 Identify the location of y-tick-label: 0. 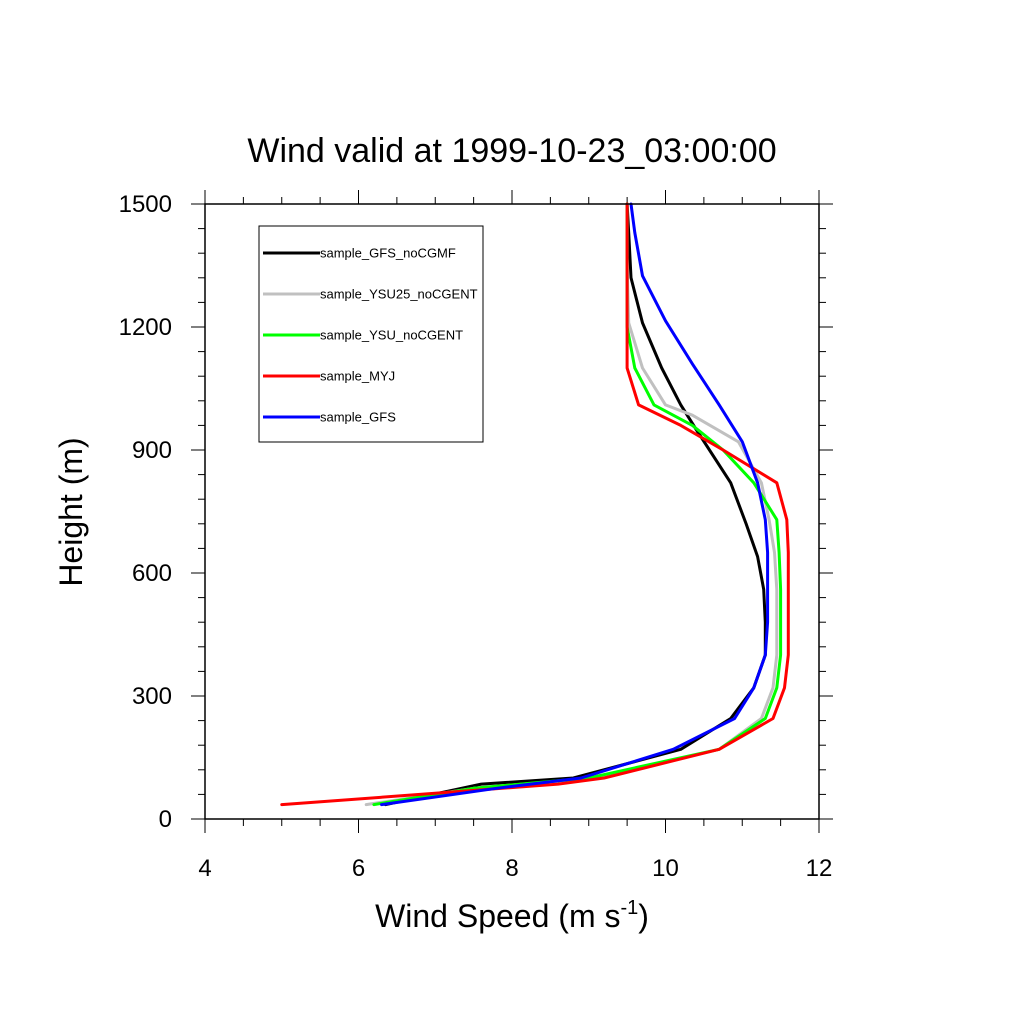
(165, 819).